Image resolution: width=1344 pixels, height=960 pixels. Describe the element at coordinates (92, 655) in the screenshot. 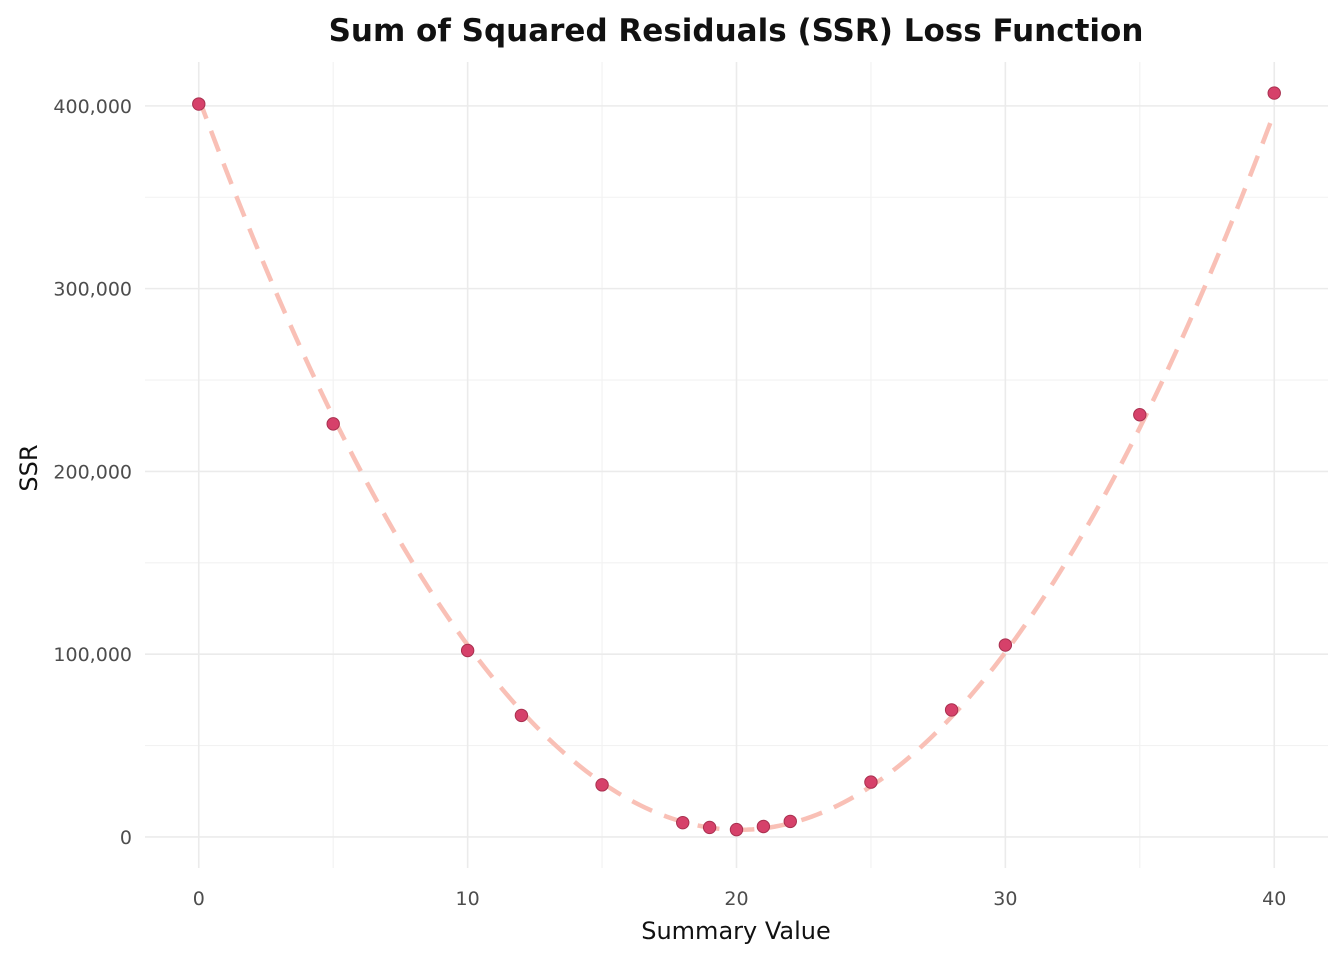

I see `y-tick-label: 100,000` at that location.